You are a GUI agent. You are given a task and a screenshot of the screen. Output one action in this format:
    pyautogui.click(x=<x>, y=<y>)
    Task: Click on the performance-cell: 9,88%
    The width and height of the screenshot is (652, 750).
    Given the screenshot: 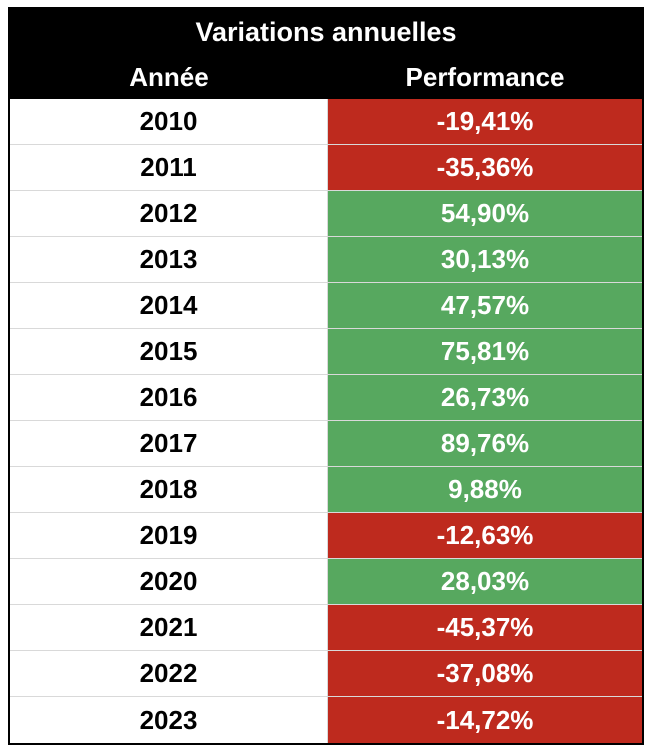 What is the action you would take?
    pyautogui.click(x=485, y=489)
    